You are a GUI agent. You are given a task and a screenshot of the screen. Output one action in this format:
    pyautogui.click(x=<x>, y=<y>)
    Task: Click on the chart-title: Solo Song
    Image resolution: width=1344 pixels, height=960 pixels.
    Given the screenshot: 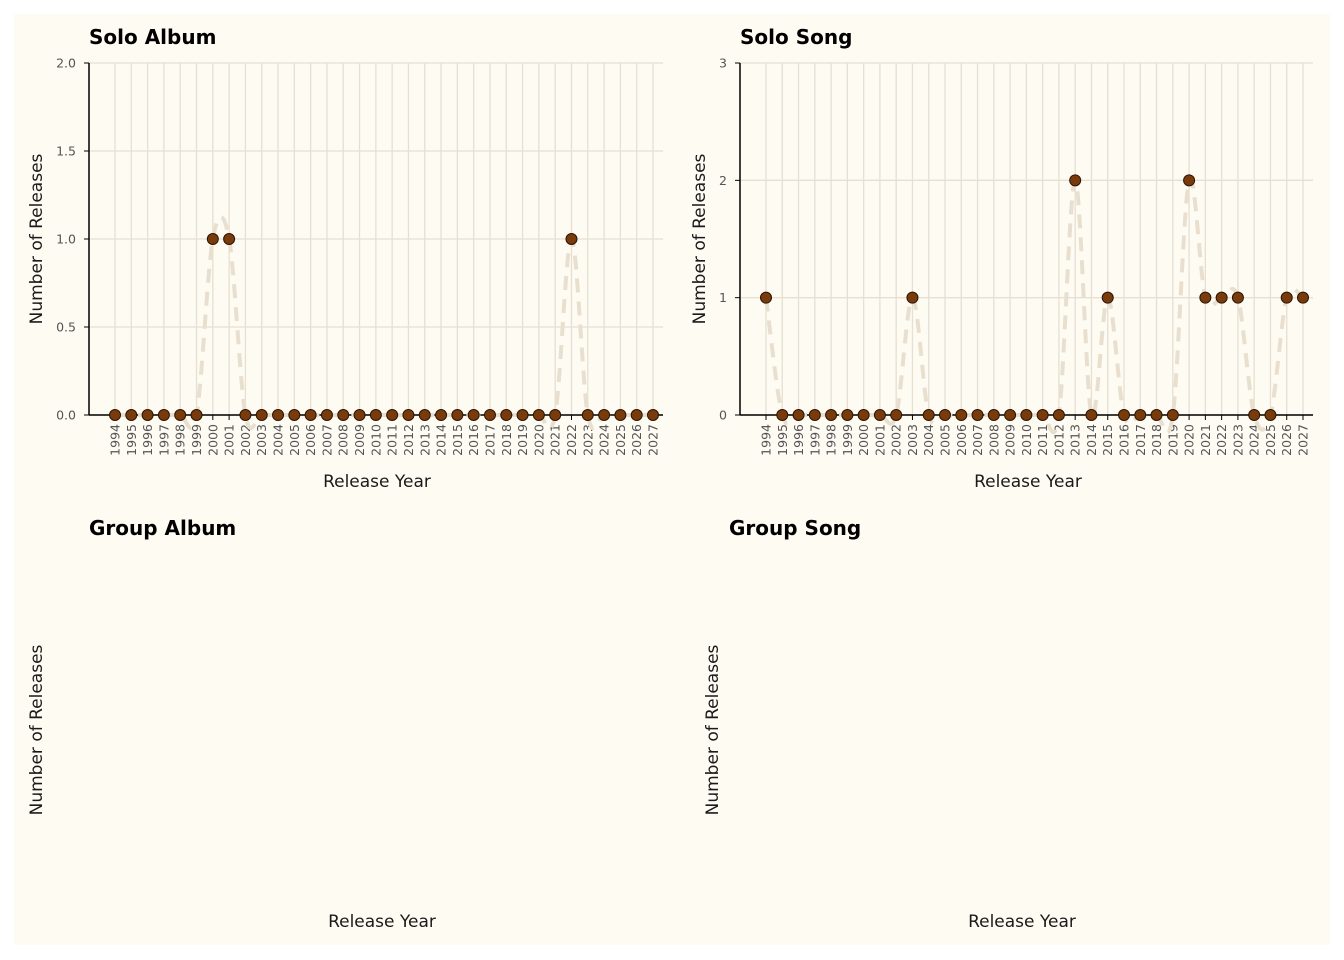 What is the action you would take?
    pyautogui.click(x=796, y=37)
    